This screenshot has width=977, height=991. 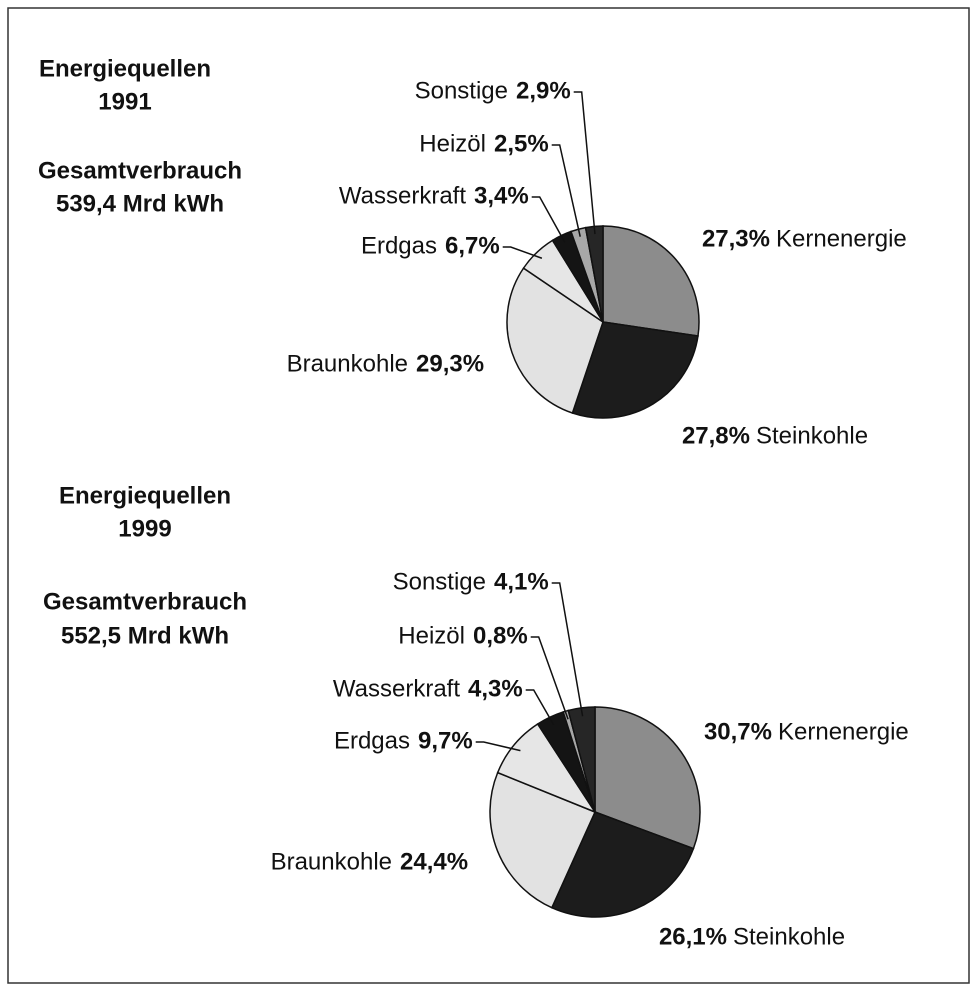 I want to click on value-label: 9,7%, so click(x=445, y=740).